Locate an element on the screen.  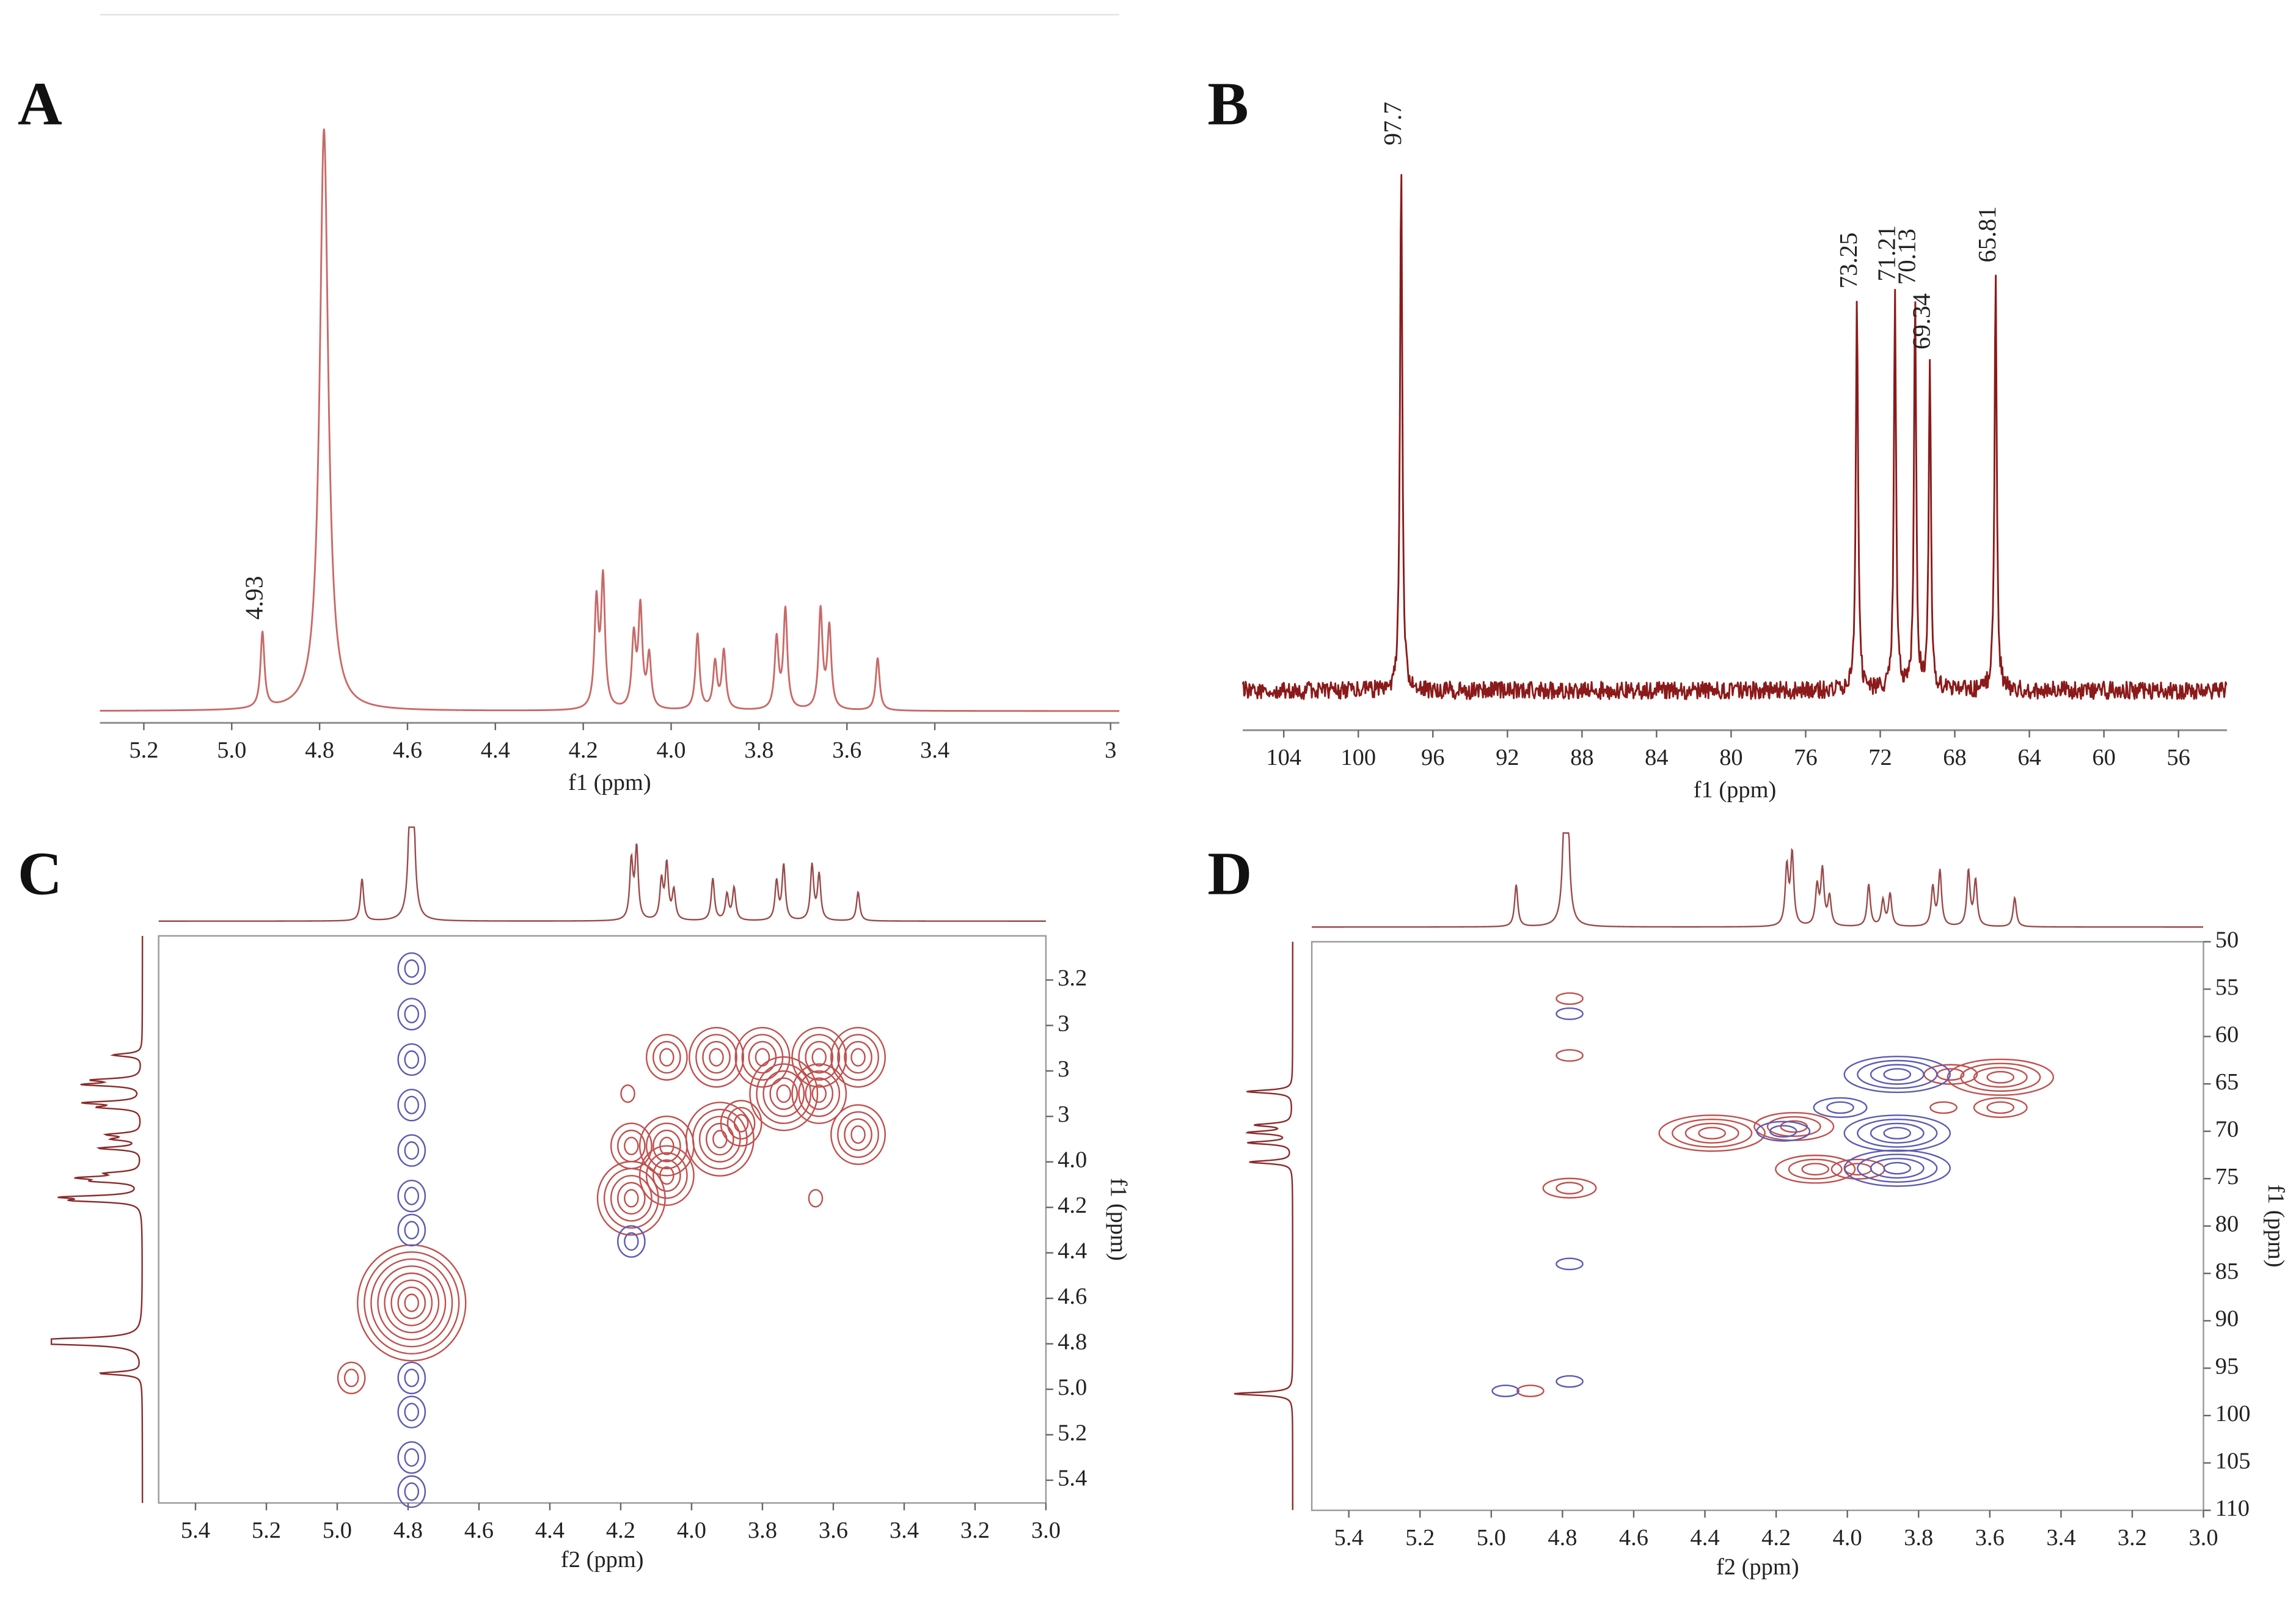
x-tick-label: 3.4 is located at coordinates (934, 750).